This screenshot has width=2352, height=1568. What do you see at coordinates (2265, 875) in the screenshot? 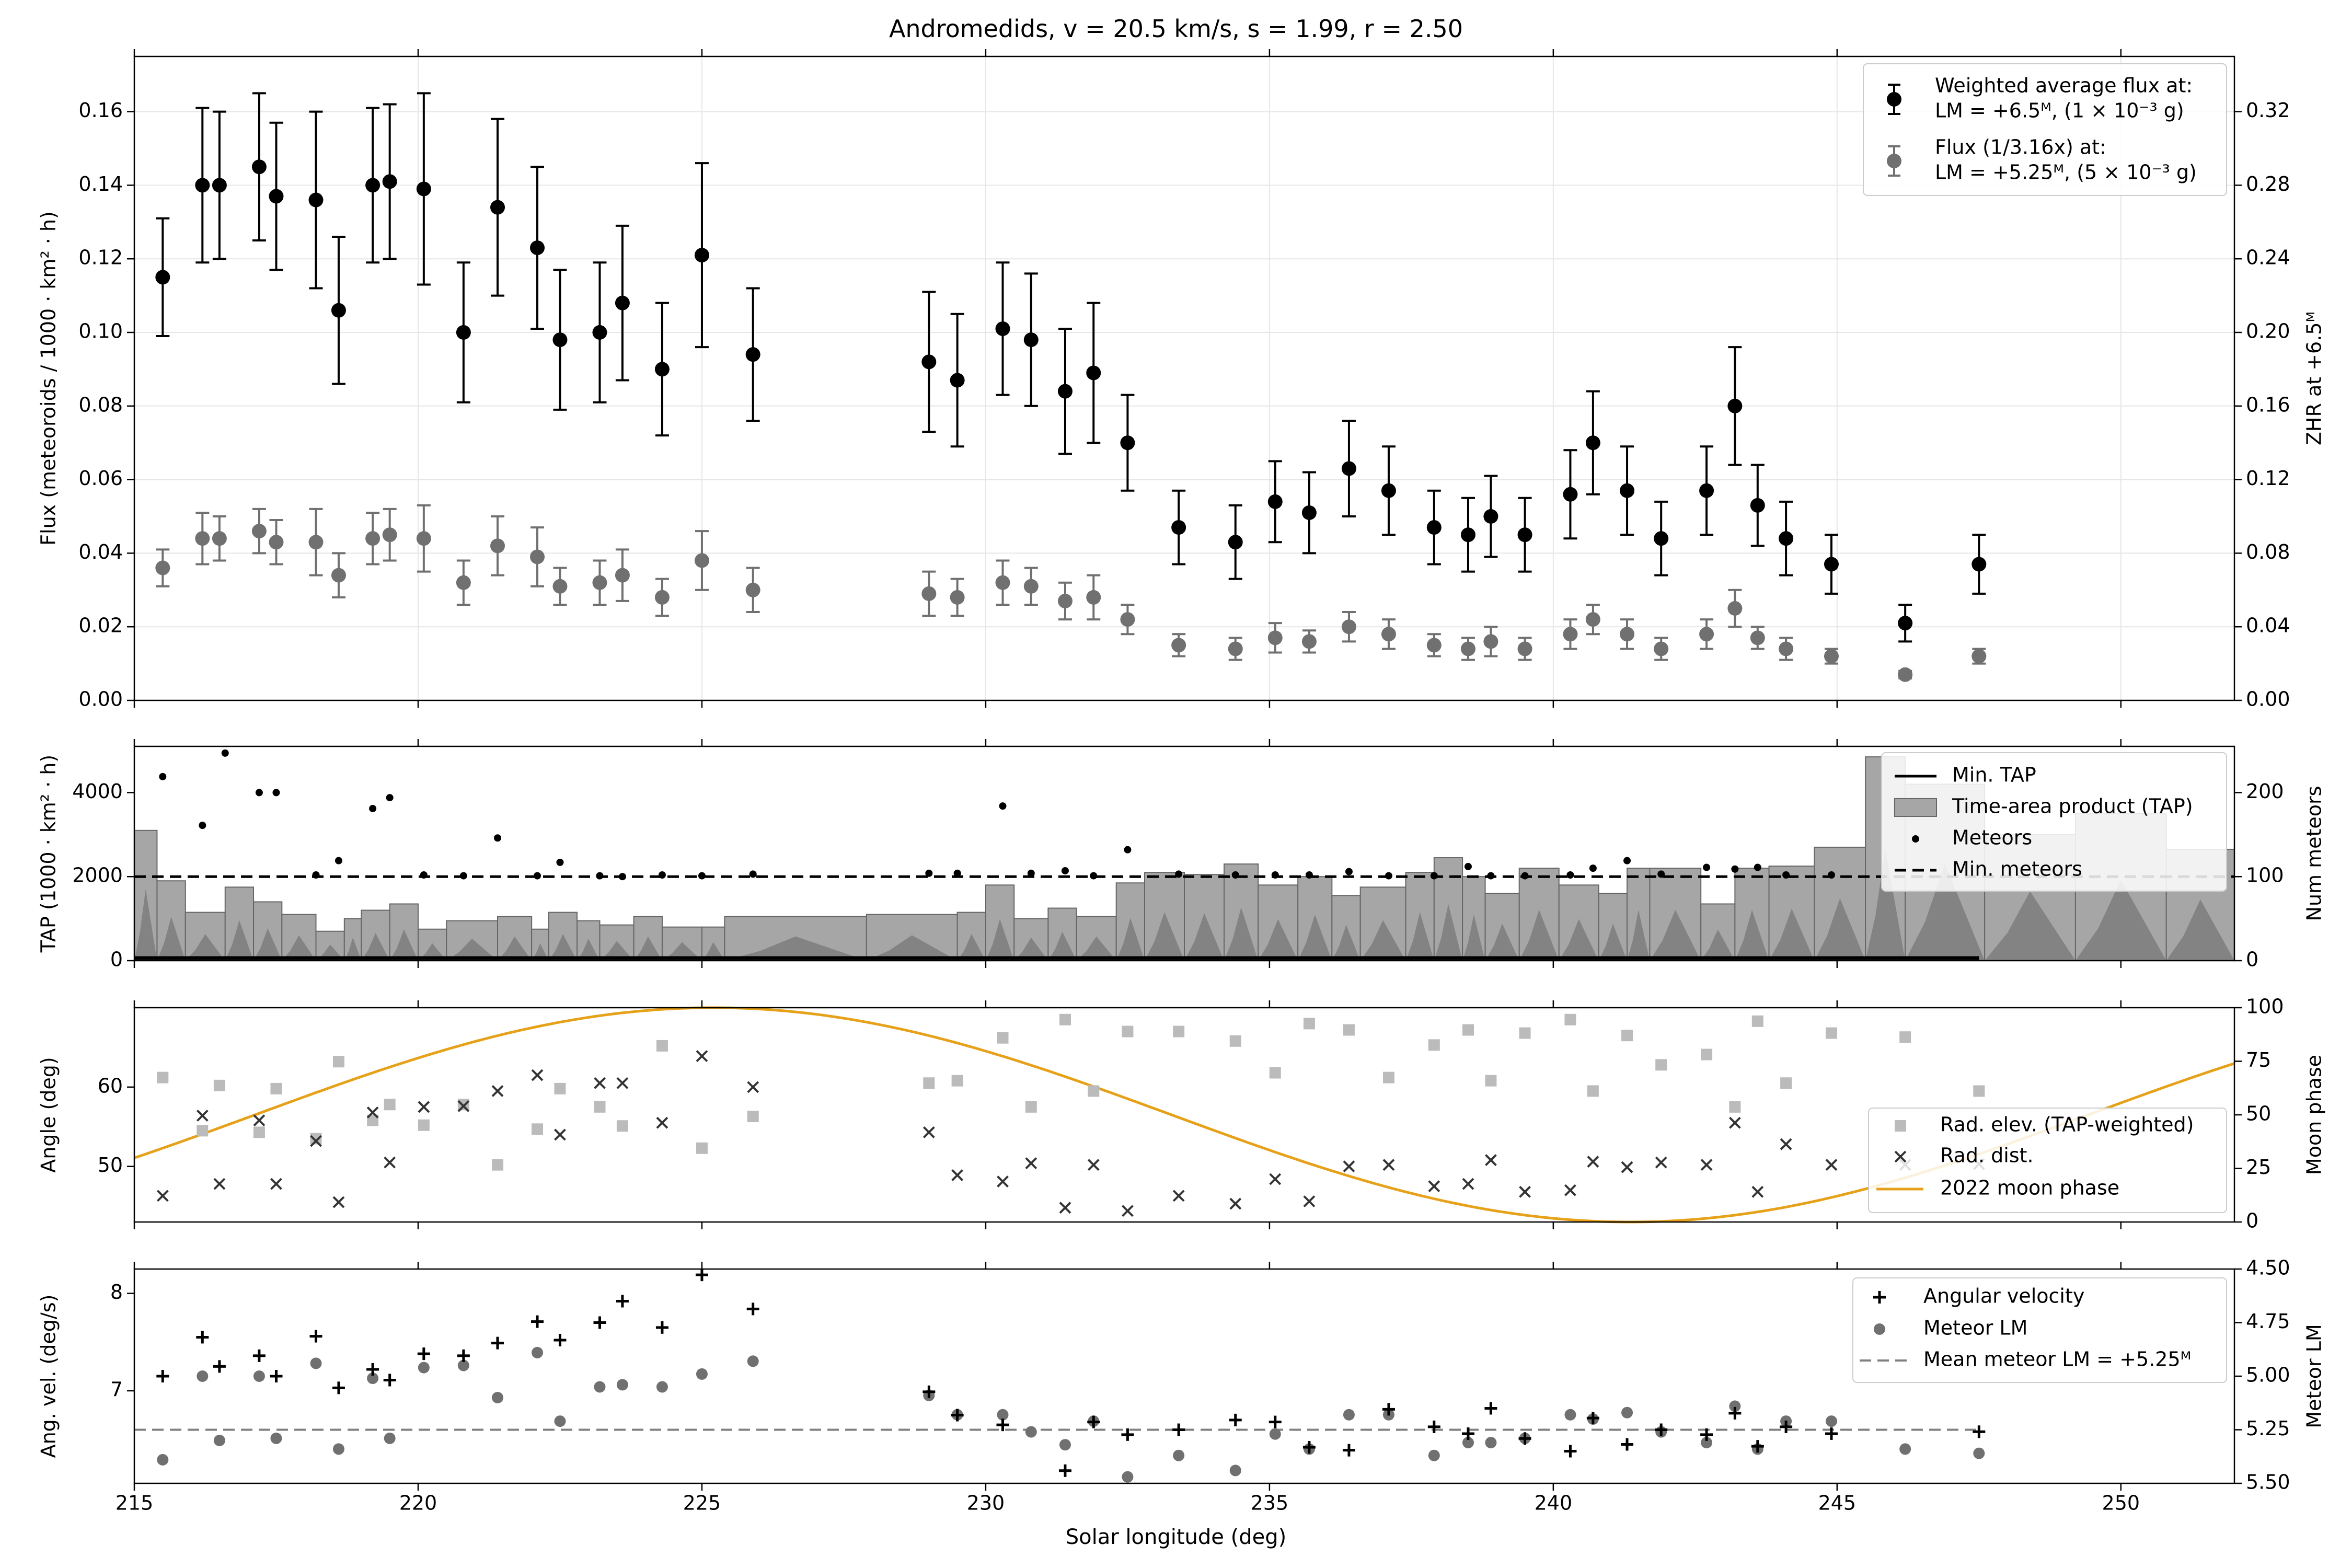
I see `y2-tick-label: 100` at bounding box center [2265, 875].